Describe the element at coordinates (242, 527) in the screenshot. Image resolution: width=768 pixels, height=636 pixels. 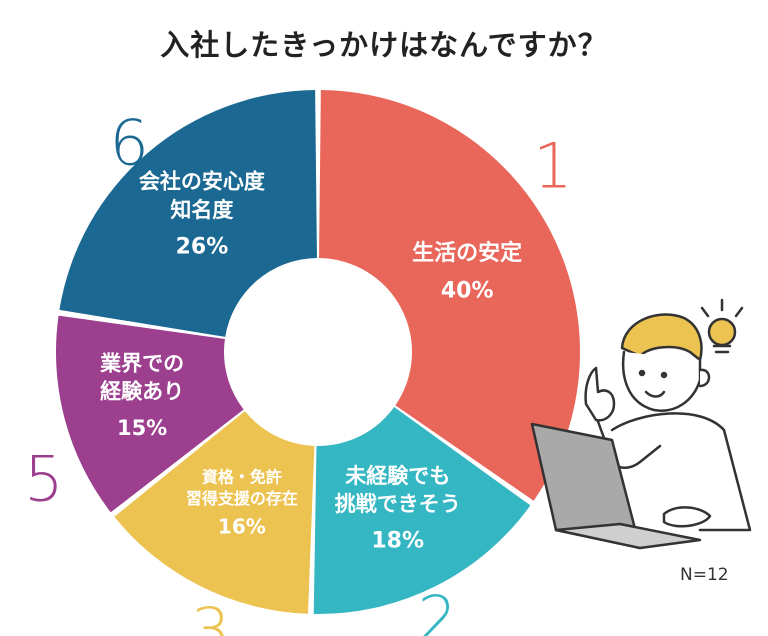
I see `slice-percent-label: 16%` at that location.